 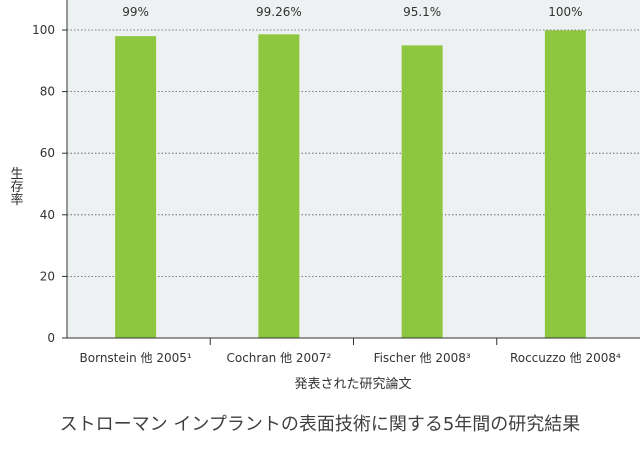 What do you see at coordinates (320, 424) in the screenshot?
I see `chart-caption: ストローマン インプラントの表面技術に関する5年間の研究結果` at bounding box center [320, 424].